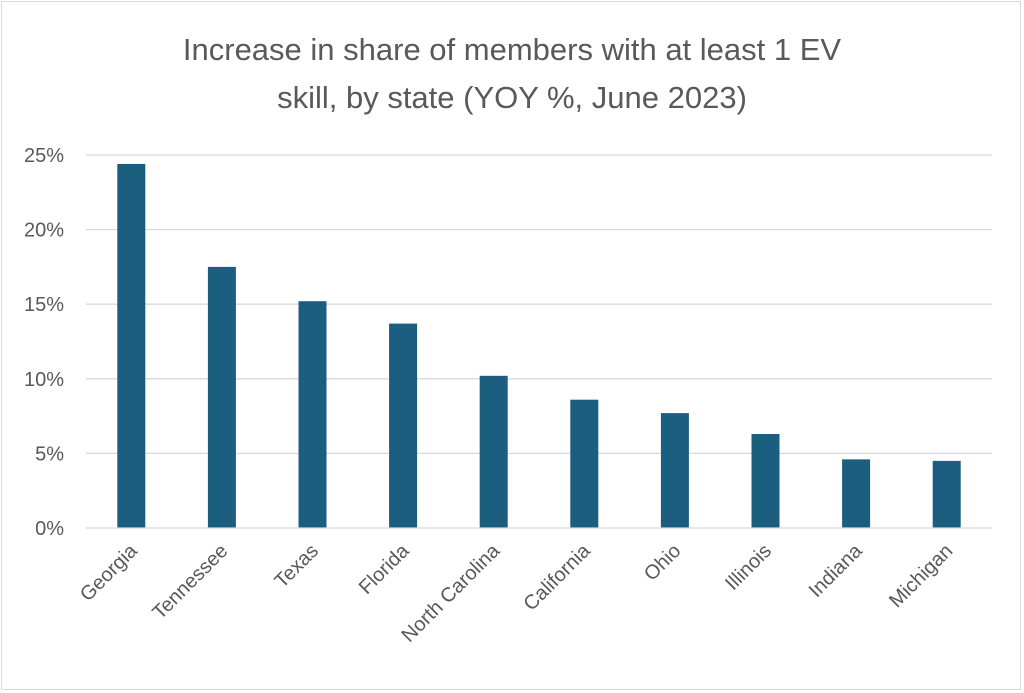  I want to click on x-category-label: Ohio, so click(662, 562).